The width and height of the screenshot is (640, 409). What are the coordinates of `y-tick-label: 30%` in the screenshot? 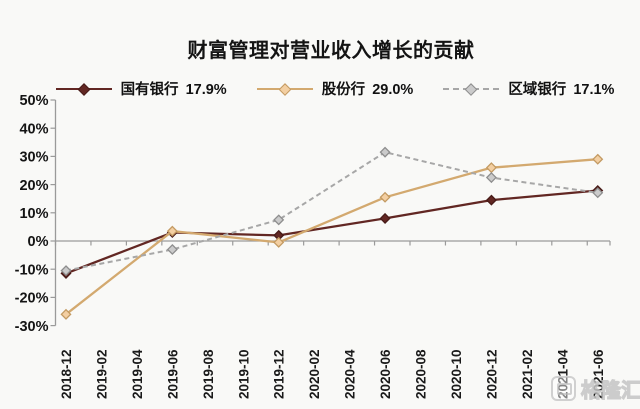 It's located at (33, 158).